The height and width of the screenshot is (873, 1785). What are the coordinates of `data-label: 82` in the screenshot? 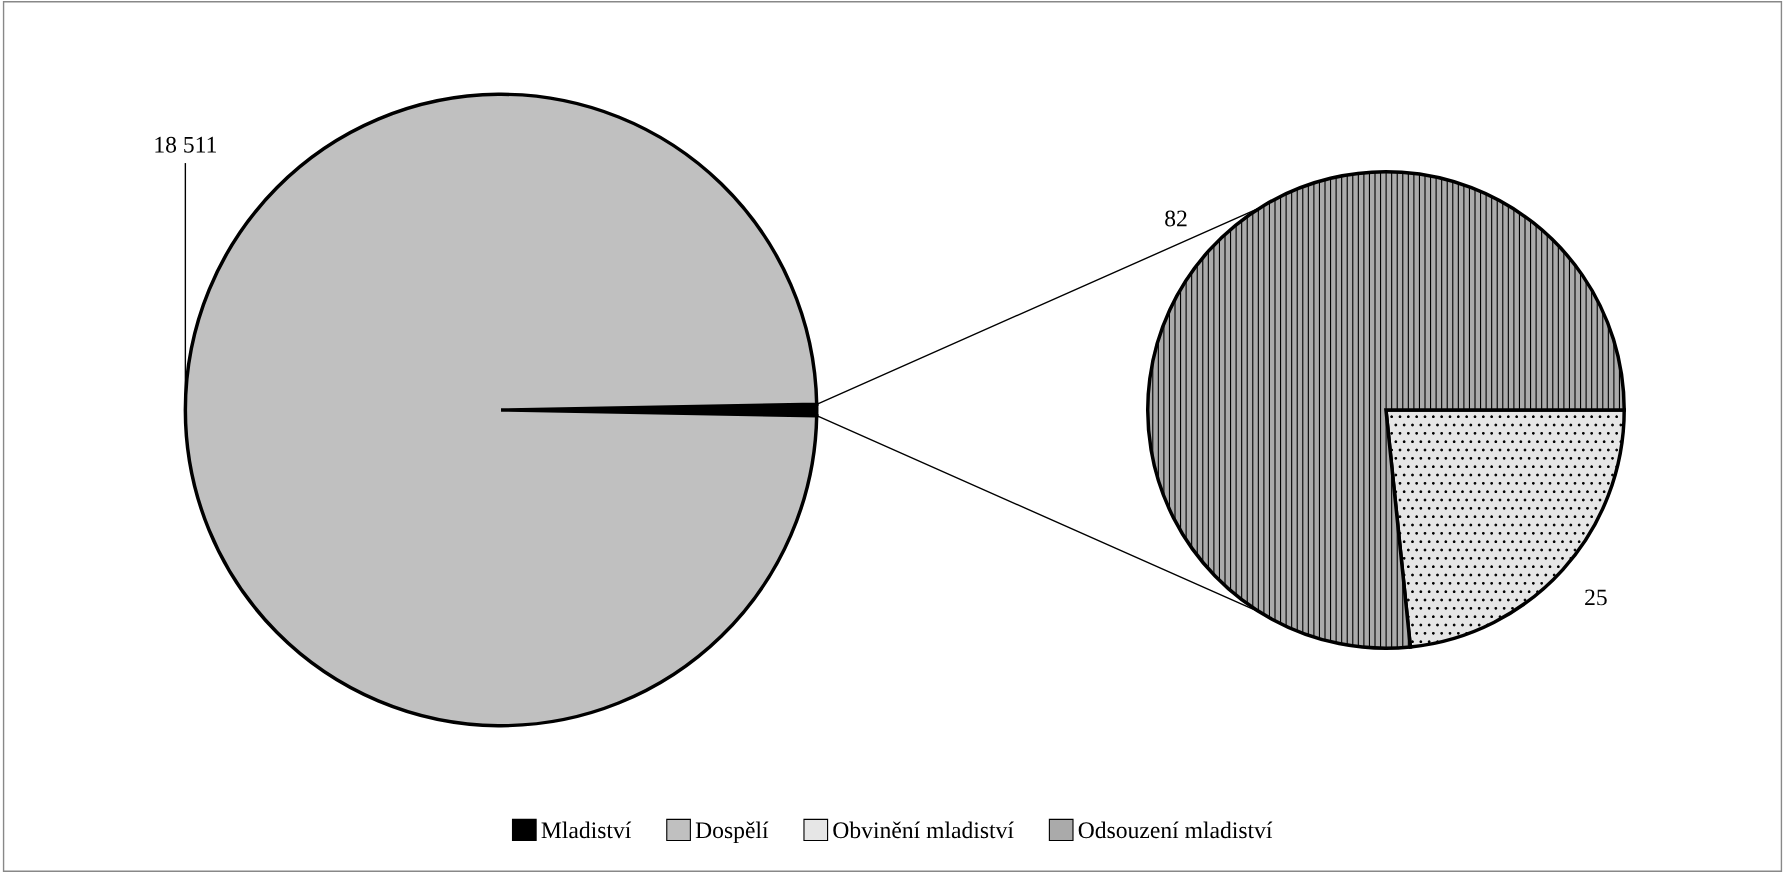 It's located at (1176, 218).